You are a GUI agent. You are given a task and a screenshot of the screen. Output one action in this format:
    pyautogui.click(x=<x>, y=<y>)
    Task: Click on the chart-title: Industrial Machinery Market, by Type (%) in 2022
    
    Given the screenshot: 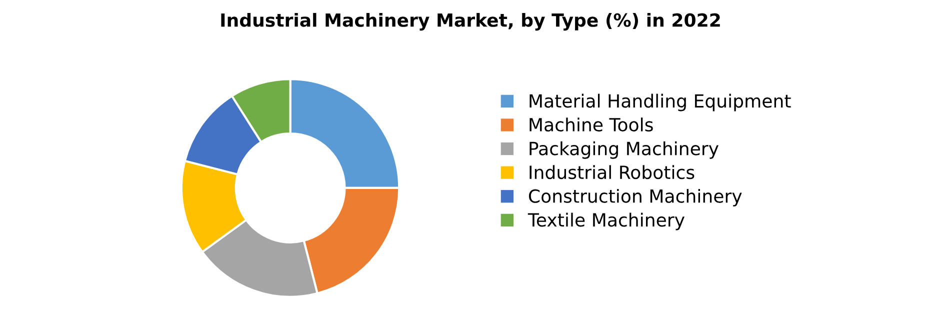 What is the action you would take?
    pyautogui.click(x=470, y=21)
    